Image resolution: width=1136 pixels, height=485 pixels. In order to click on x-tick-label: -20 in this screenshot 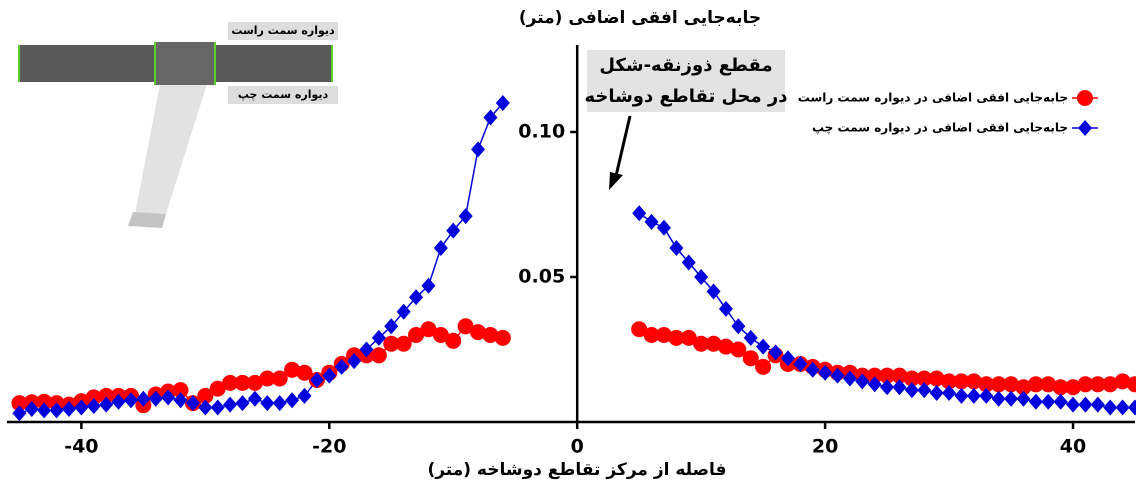, I will do `click(329, 447)`.